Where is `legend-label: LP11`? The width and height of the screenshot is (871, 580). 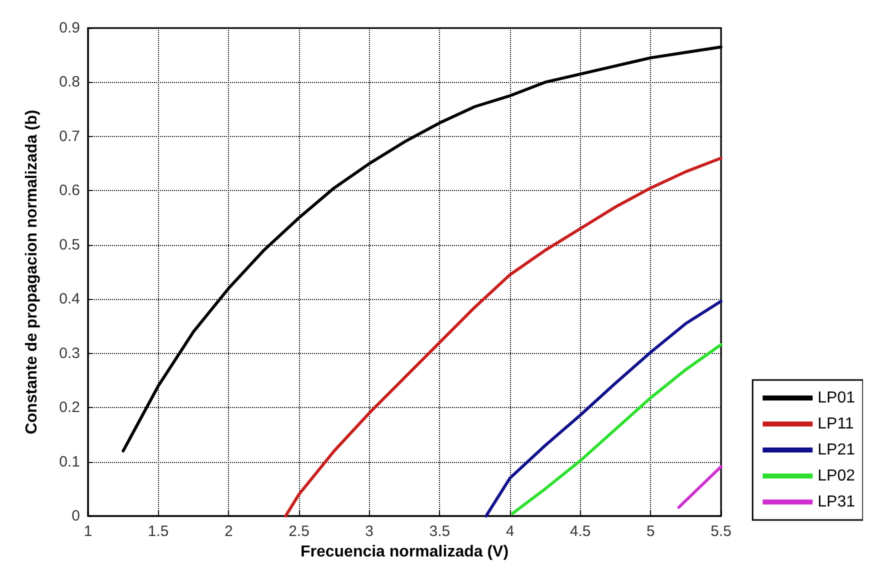 legend-label: LP11 is located at coordinates (836, 424).